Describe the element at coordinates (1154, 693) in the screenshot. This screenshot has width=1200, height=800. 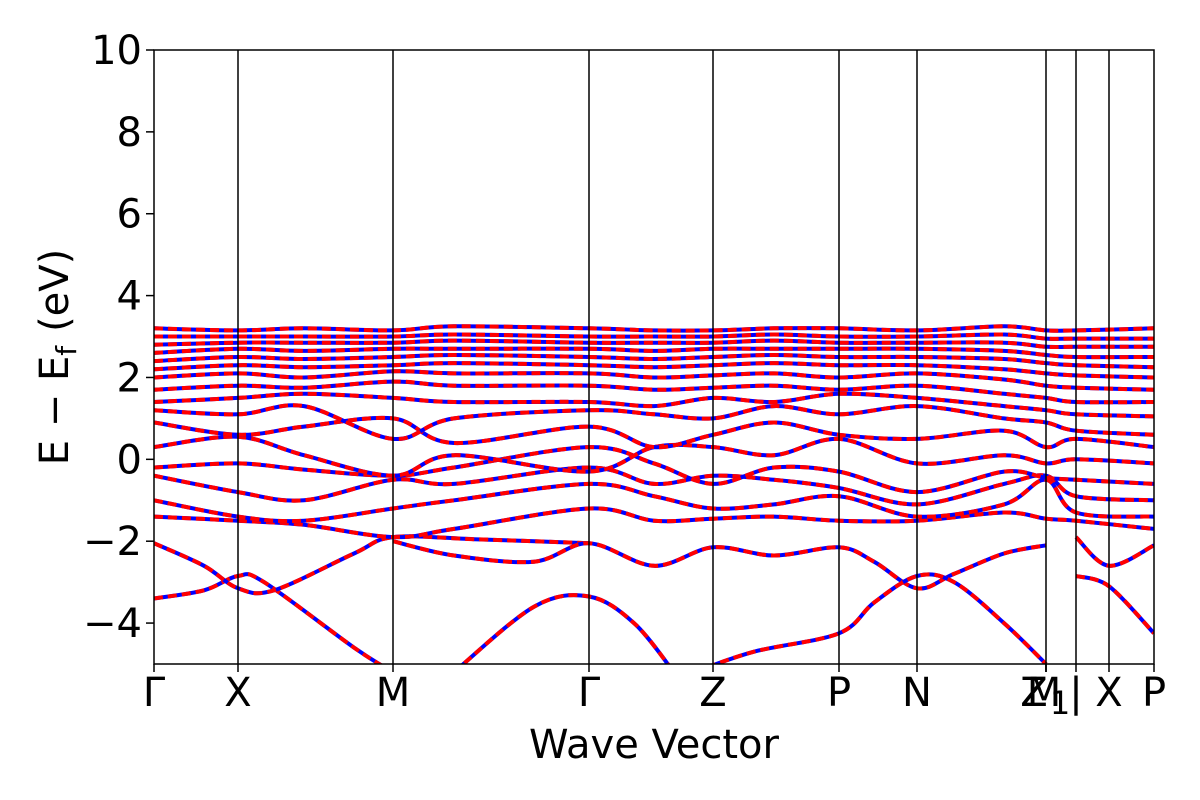
I see `x-tick-label-12: P` at that location.